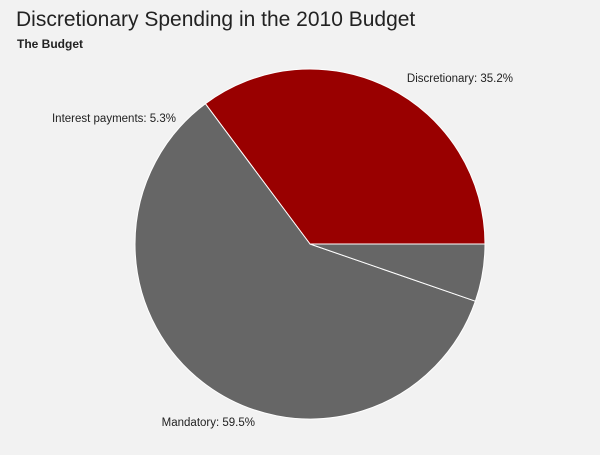 The height and width of the screenshot is (455, 600). Describe the element at coordinates (397, 272) in the screenshot. I see `pie-slice-interest-payments` at that location.